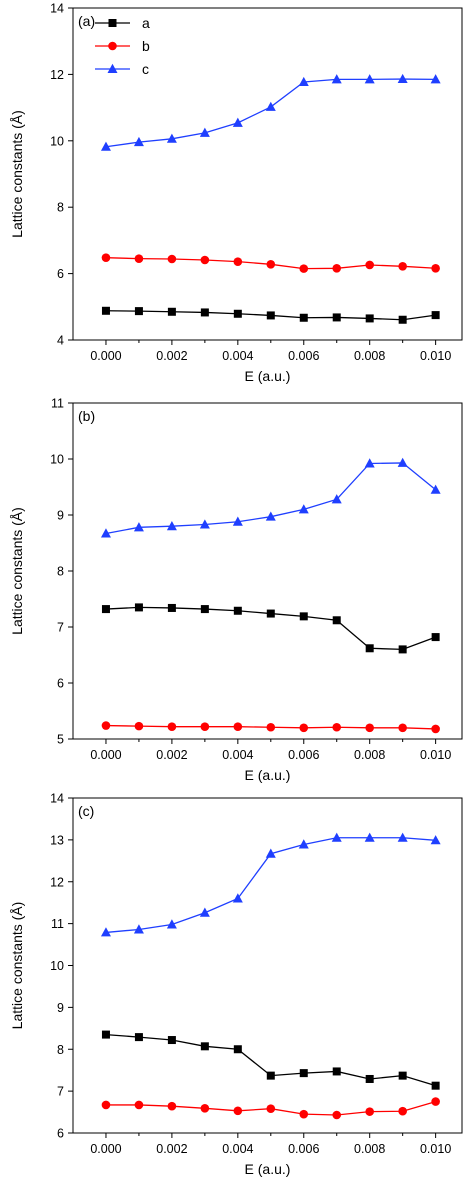 This screenshot has width=474, height=1190. Describe the element at coordinates (60, 740) in the screenshot. I see `y-tick-label: 5` at that location.